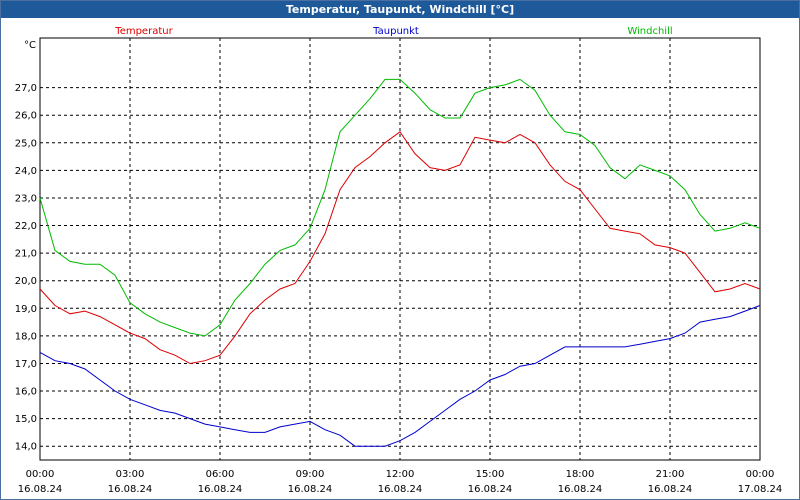 The height and width of the screenshot is (500, 800). What do you see at coordinates (649, 31) in the screenshot?
I see `legend-windchill: Windchill` at bounding box center [649, 31].